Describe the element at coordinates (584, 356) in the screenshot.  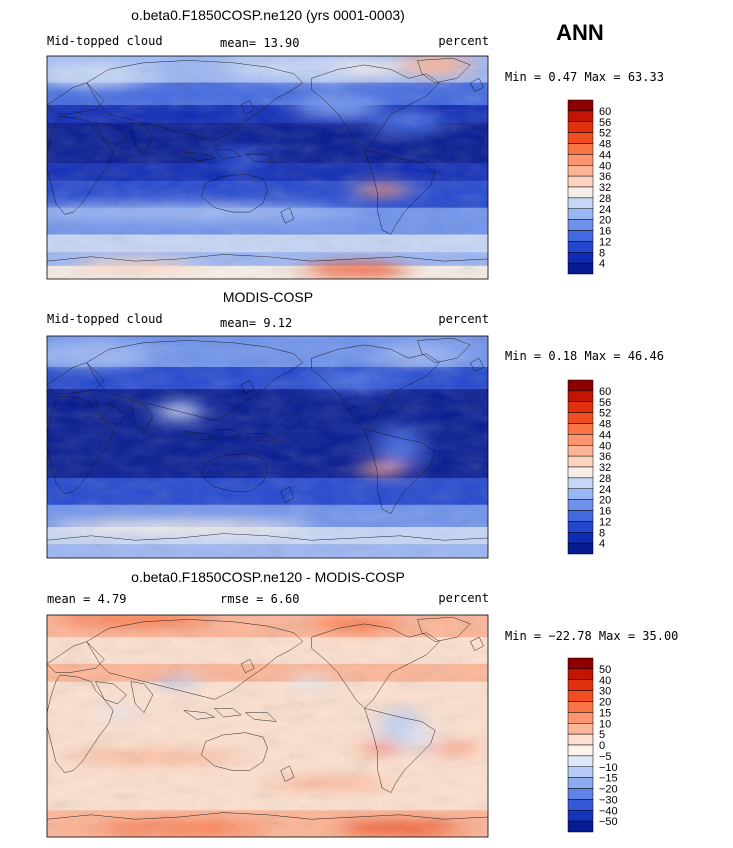
I see `panel-minmax-text: Min = 0.18 Max = 46.46` at that location.